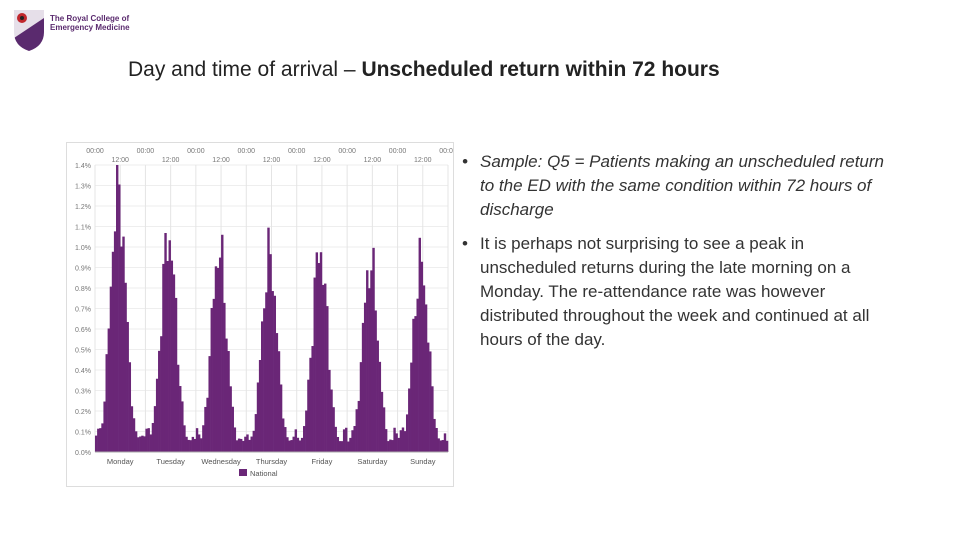 The image size is (960, 540). What do you see at coordinates (83, 412) in the screenshot?
I see `y-tick-label: 0.2%` at bounding box center [83, 412].